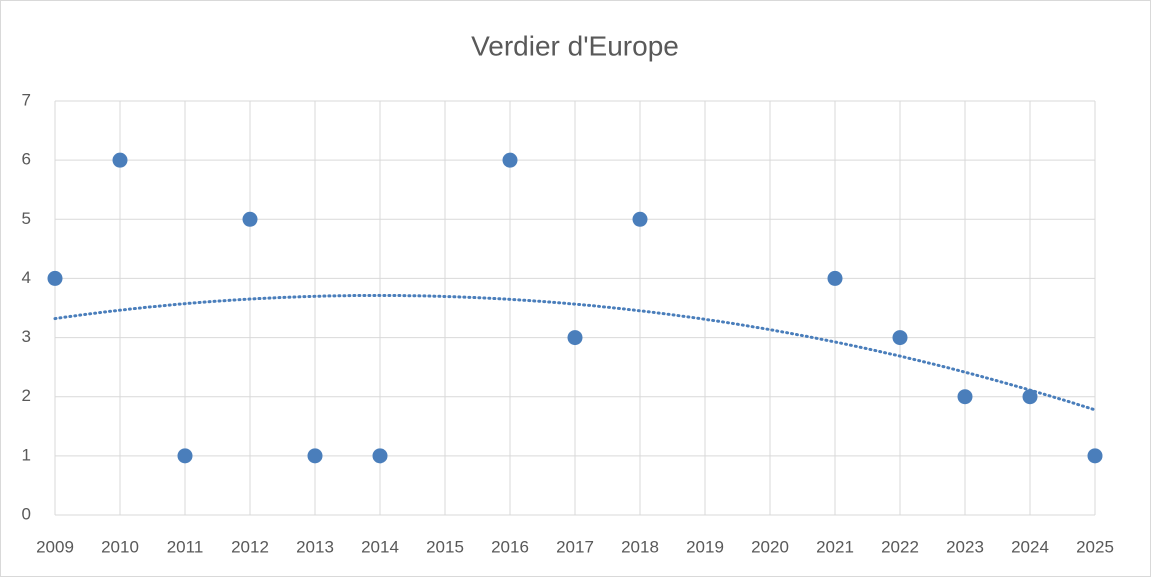 The height and width of the screenshot is (577, 1151). What do you see at coordinates (575, 45) in the screenshot?
I see `chart-title: Verdier d'Europe` at bounding box center [575, 45].